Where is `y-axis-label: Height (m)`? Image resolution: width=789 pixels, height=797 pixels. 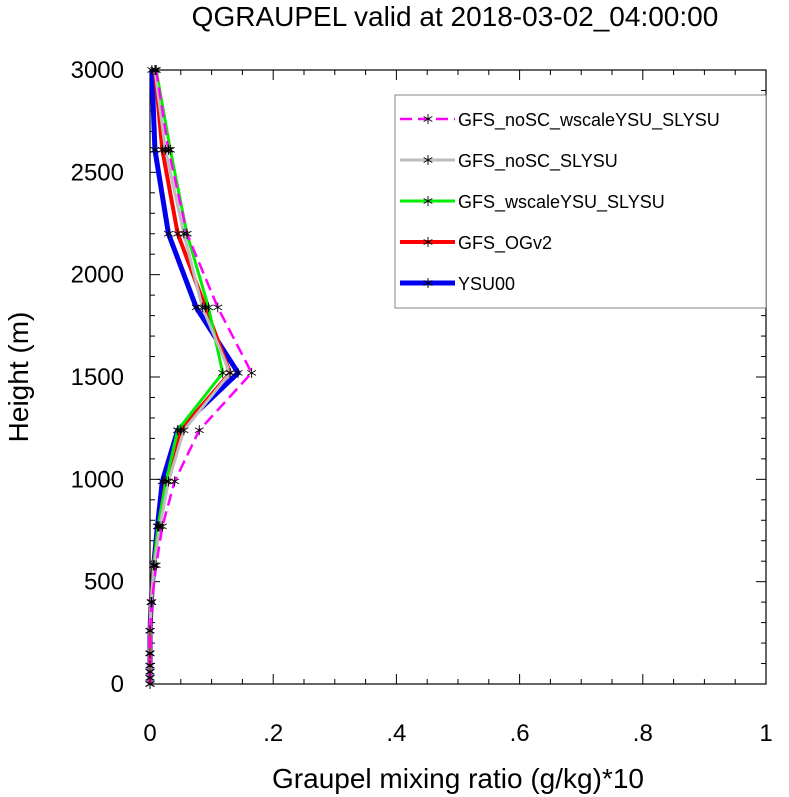
y-axis-label: Height (m) is located at coordinates (18, 377).